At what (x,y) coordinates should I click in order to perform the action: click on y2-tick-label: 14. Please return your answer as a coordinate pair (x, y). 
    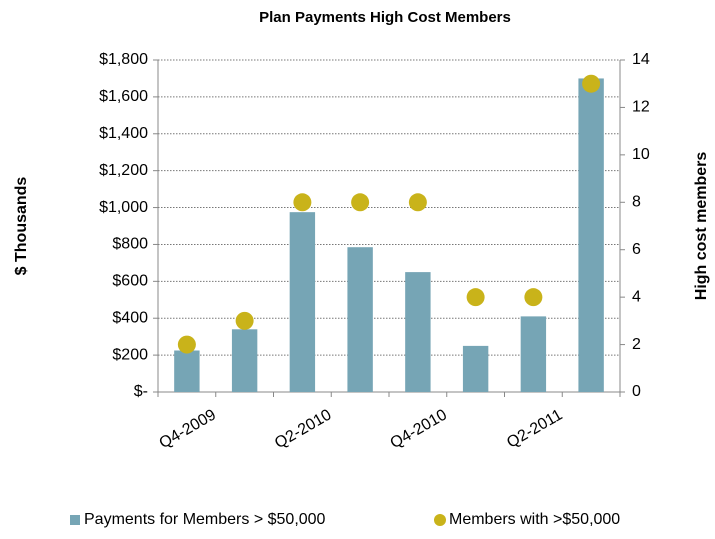
    Looking at the image, I should click on (641, 59).